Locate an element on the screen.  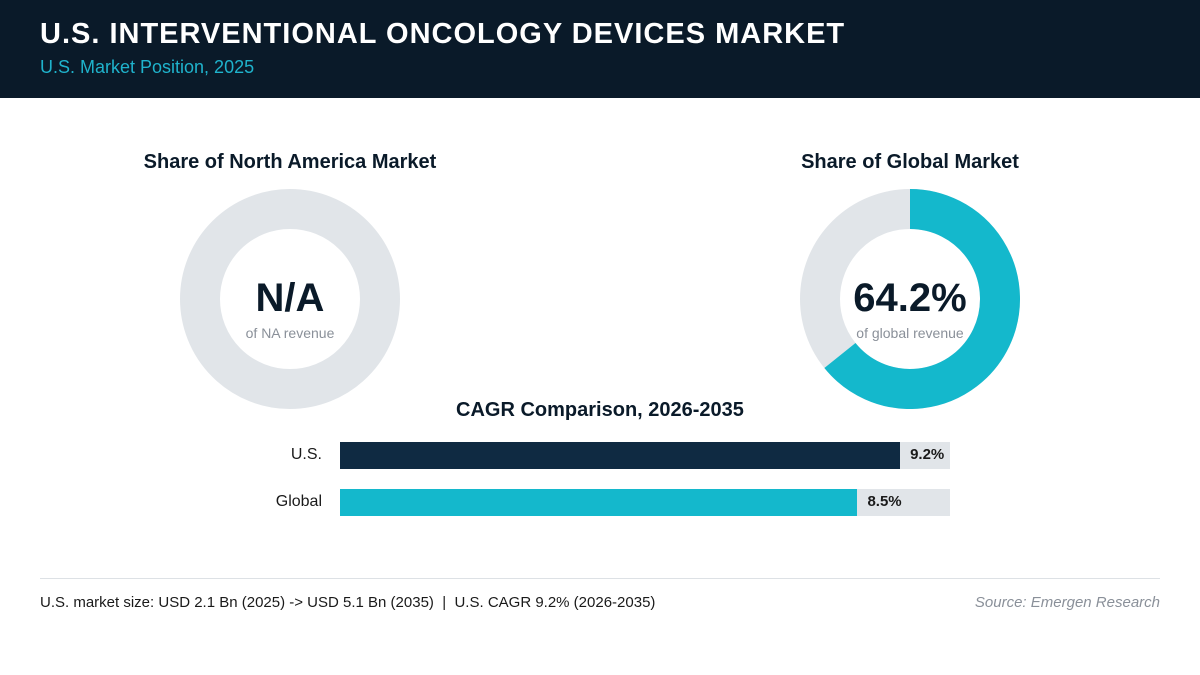
cagr-chart-title: CAGR Comparison, 2026-2035 is located at coordinates (600, 410).